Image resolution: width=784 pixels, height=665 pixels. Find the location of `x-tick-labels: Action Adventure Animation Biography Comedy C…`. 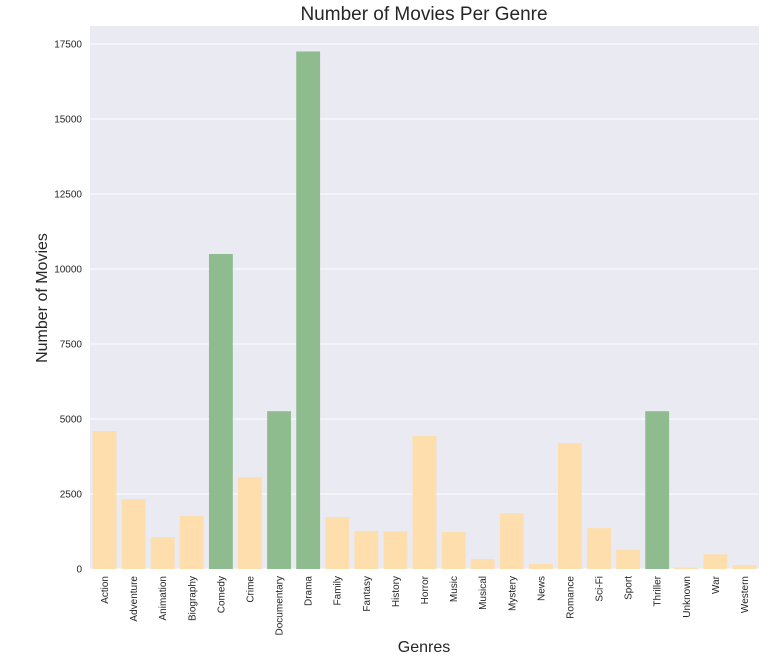

x-tick-labels: Action Adventure Animation Biography Comedy C… is located at coordinates (425, 605).